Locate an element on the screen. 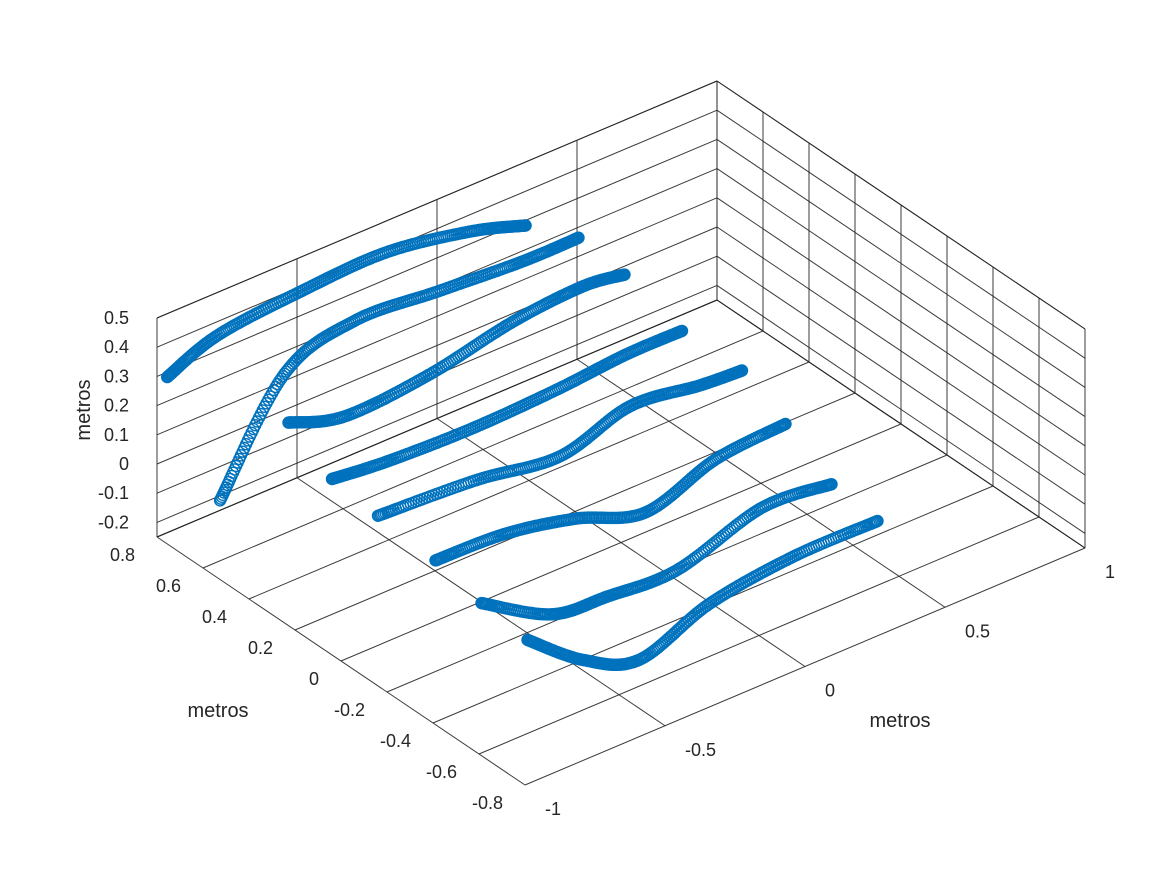  y-axis-label: metros is located at coordinates (217, 711).